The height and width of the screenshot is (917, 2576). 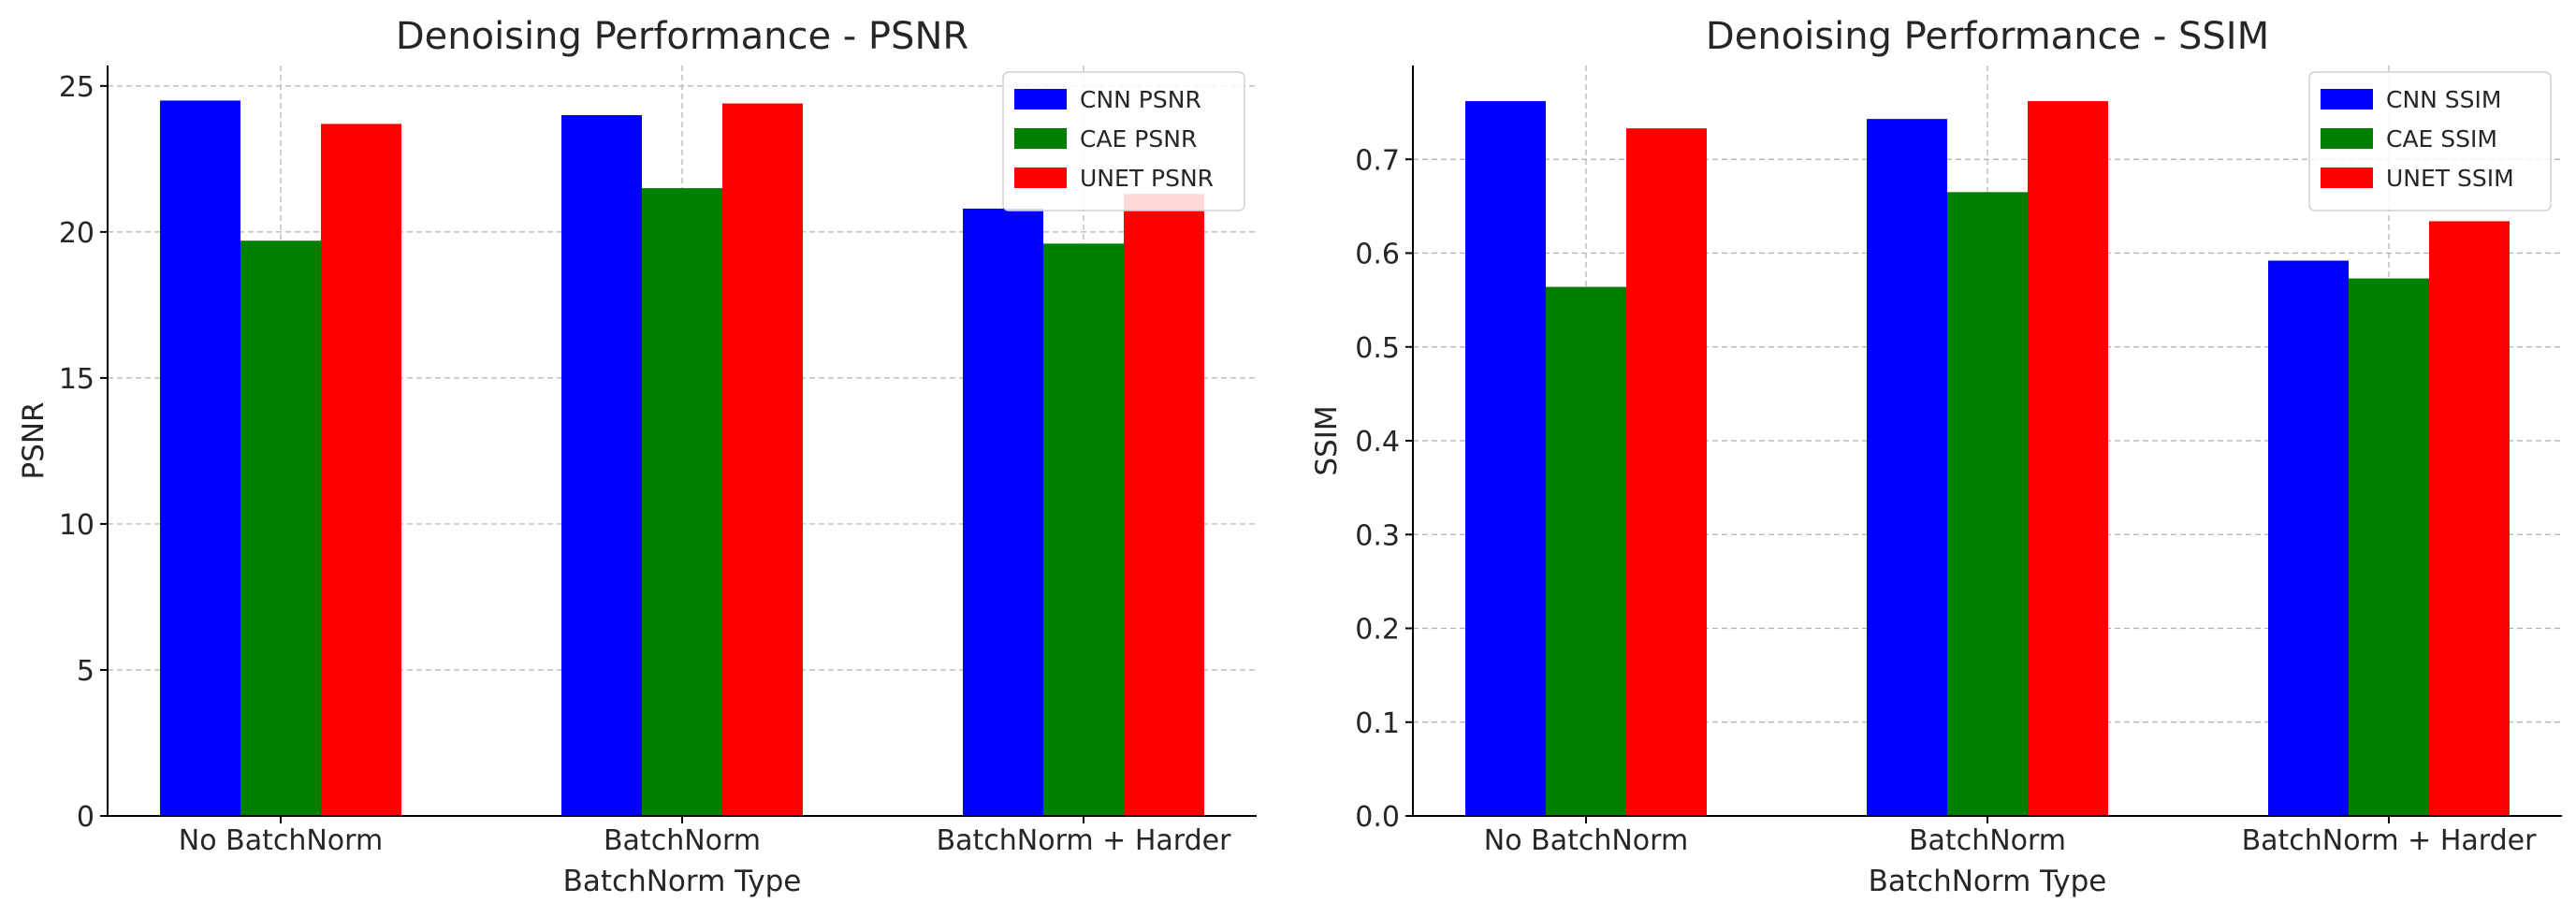 I want to click on legend-label: CAE SSIM, so click(x=2441, y=139).